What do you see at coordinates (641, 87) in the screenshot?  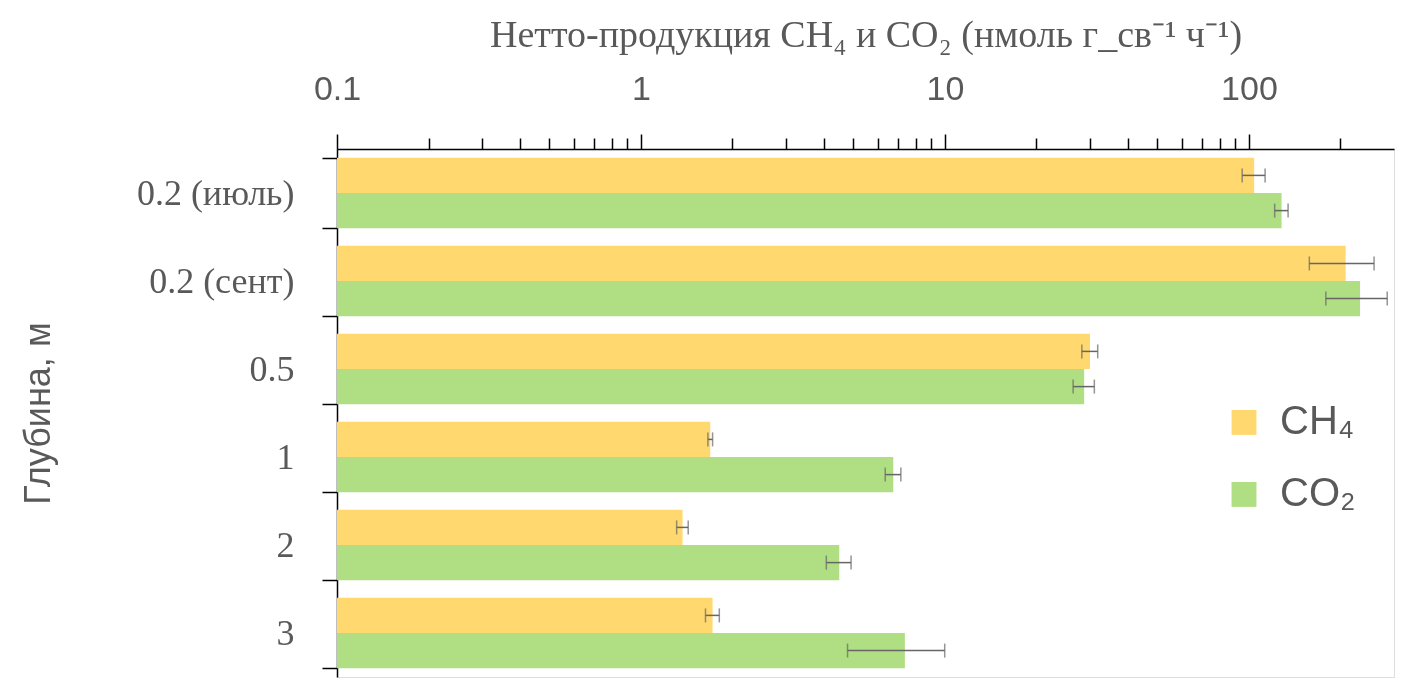 I see `x-tick-label: 1` at bounding box center [641, 87].